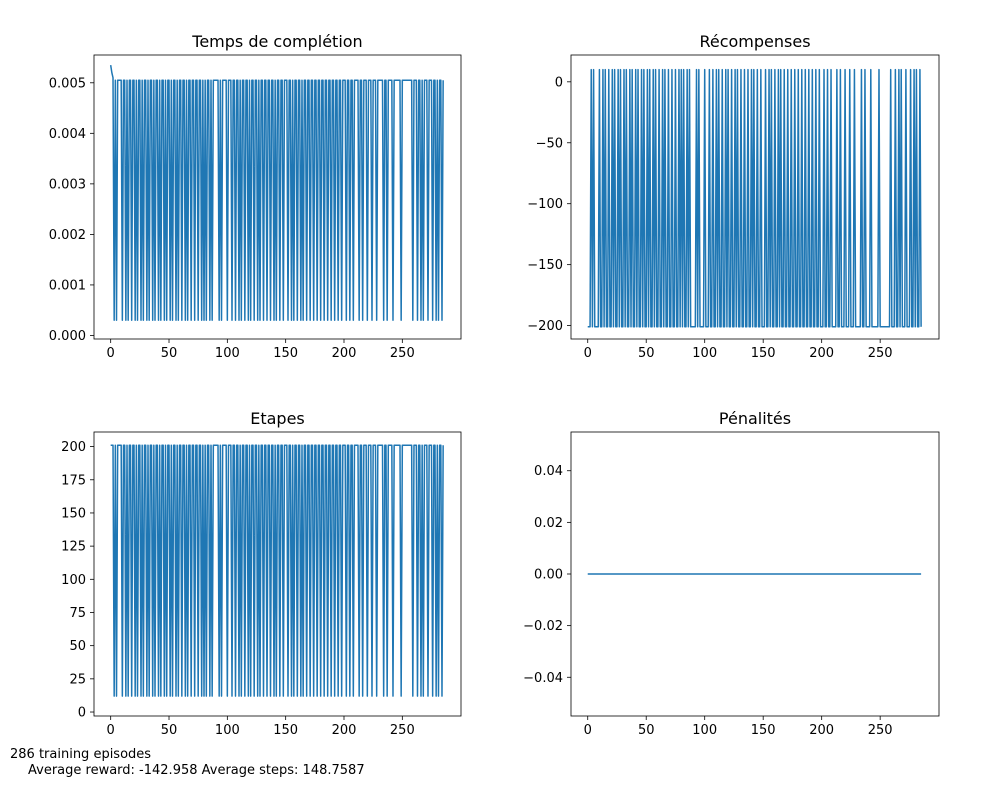 The image size is (1000, 800). Describe the element at coordinates (548, 575) in the screenshot. I see `y-tick-label: 0.00` at that location.